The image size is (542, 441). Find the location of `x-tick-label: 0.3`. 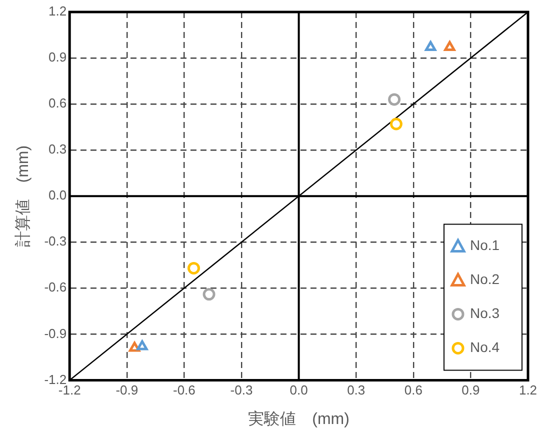

x-tick-label: 0.3 is located at coordinates (356, 390).